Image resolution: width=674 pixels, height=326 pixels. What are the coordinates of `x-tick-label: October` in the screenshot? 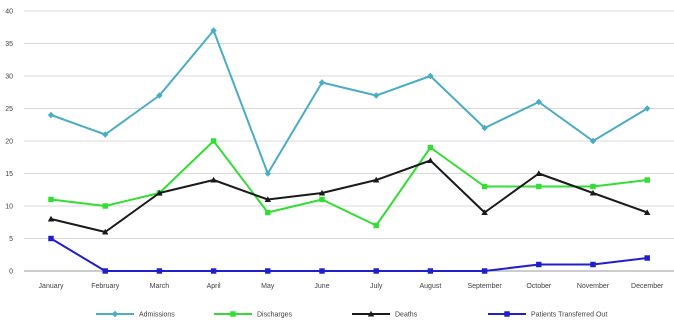 It's located at (539, 286).